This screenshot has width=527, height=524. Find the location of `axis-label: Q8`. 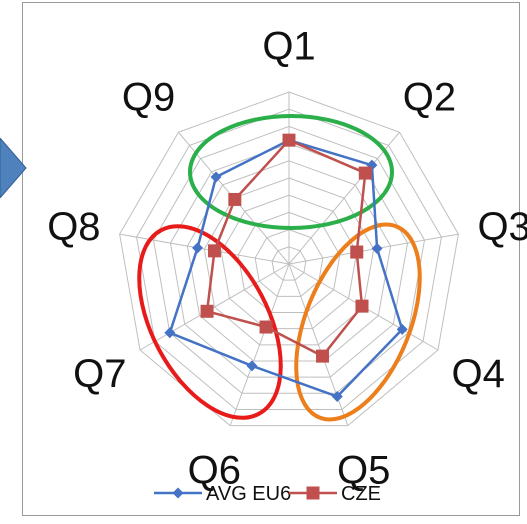

axis-label: Q8 is located at coordinates (73, 227).